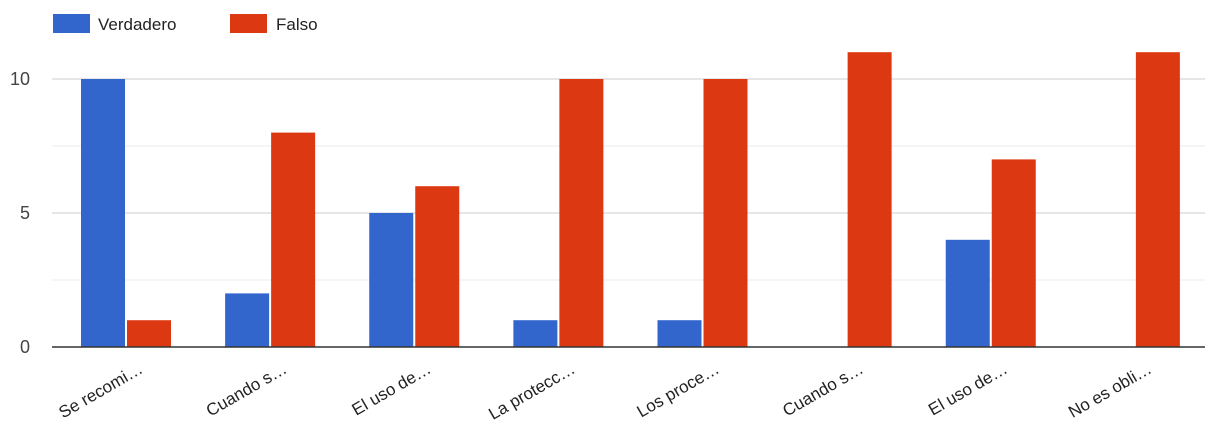 Image resolution: width=1215 pixels, height=434 pixels. I want to click on legend-item-falso: Falso, so click(274, 24).